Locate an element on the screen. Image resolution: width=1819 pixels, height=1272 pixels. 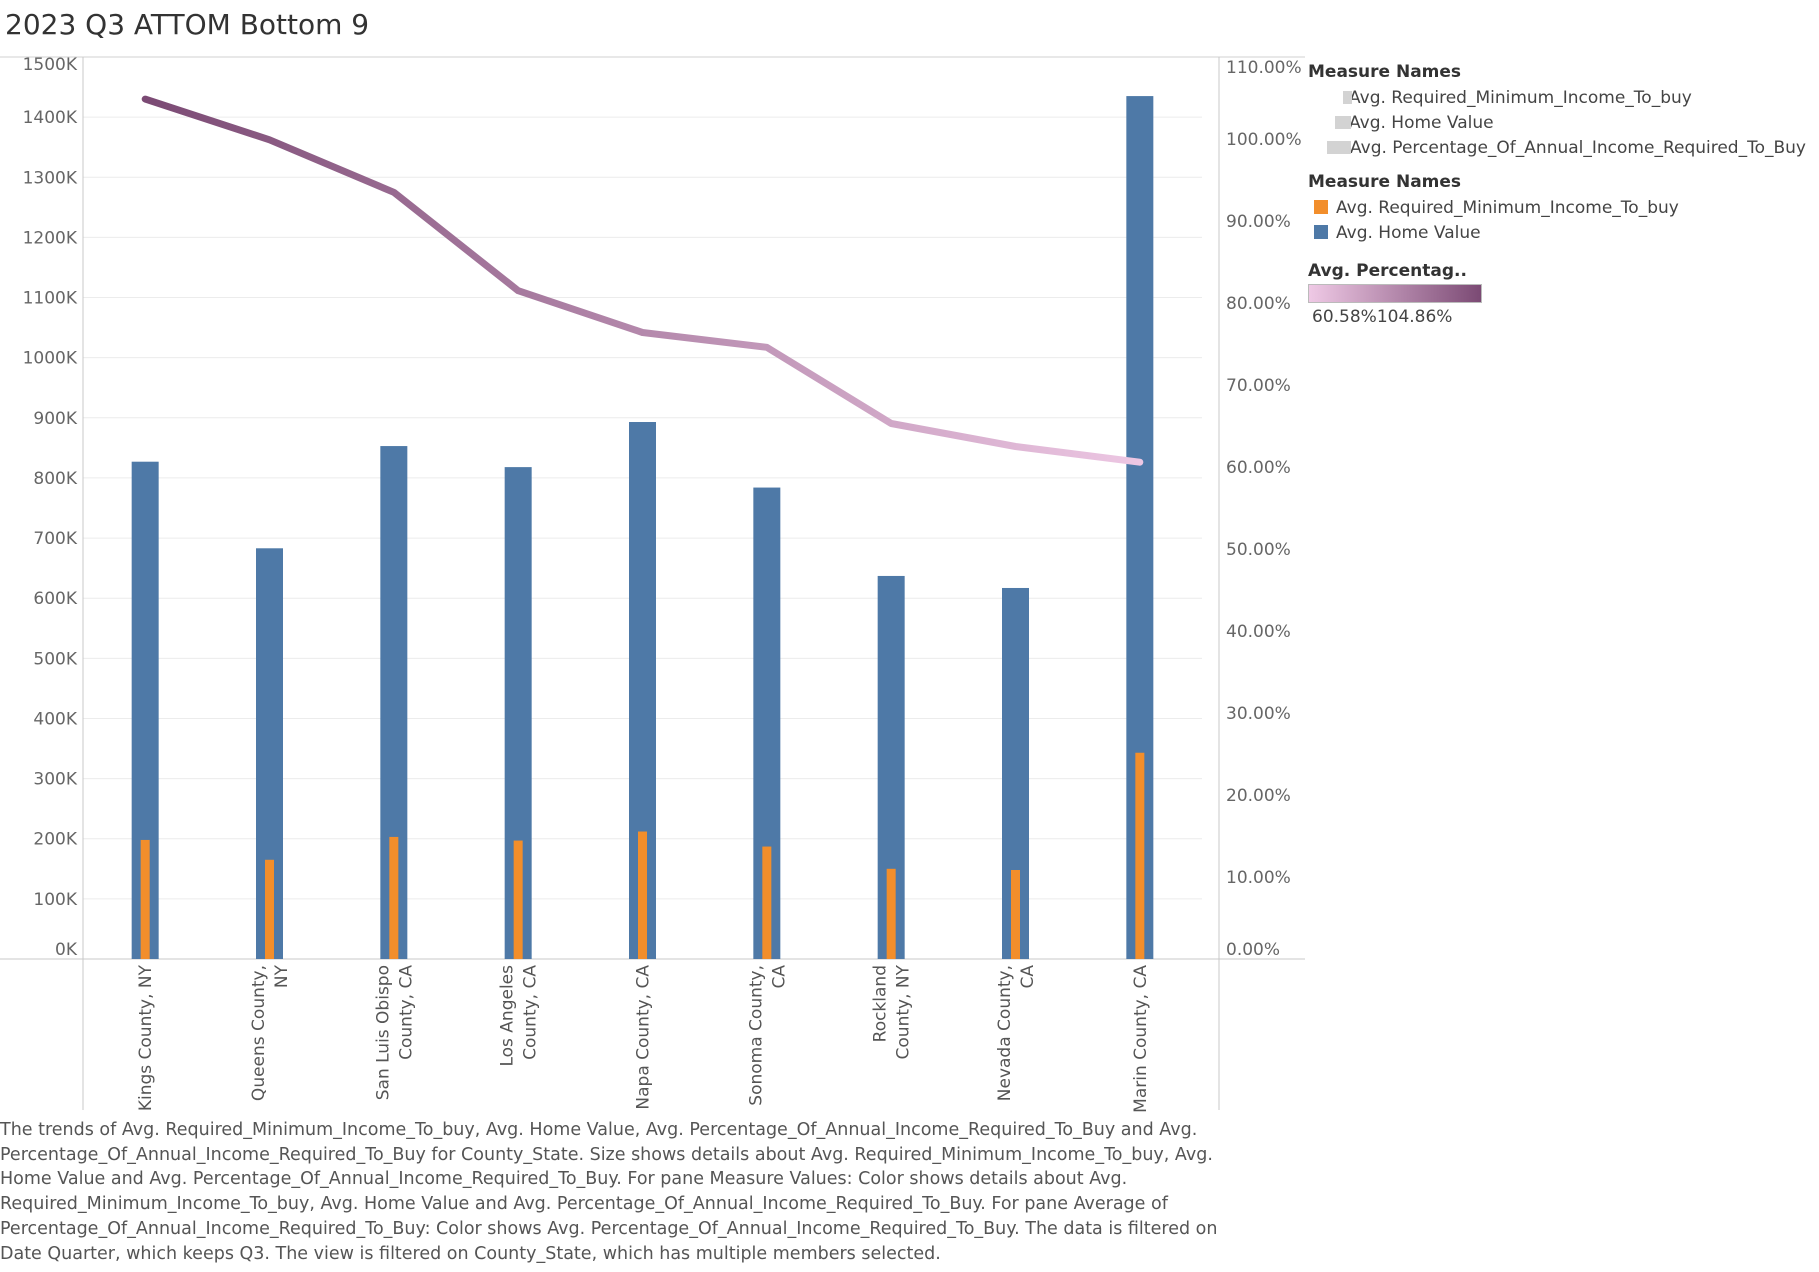
gradient-legend-title: Avg. Percentag.. is located at coordinates (1387, 271).